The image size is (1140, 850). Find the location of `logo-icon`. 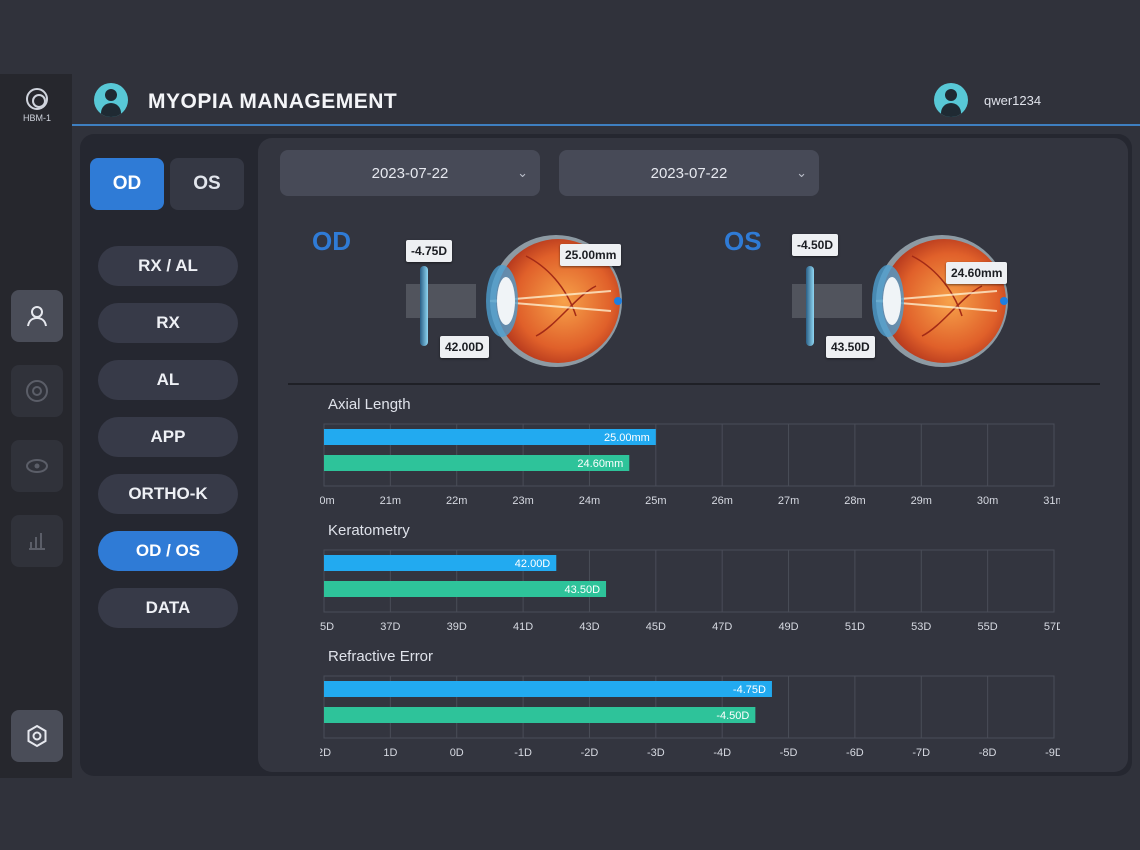

logo-icon is located at coordinates (37, 99).